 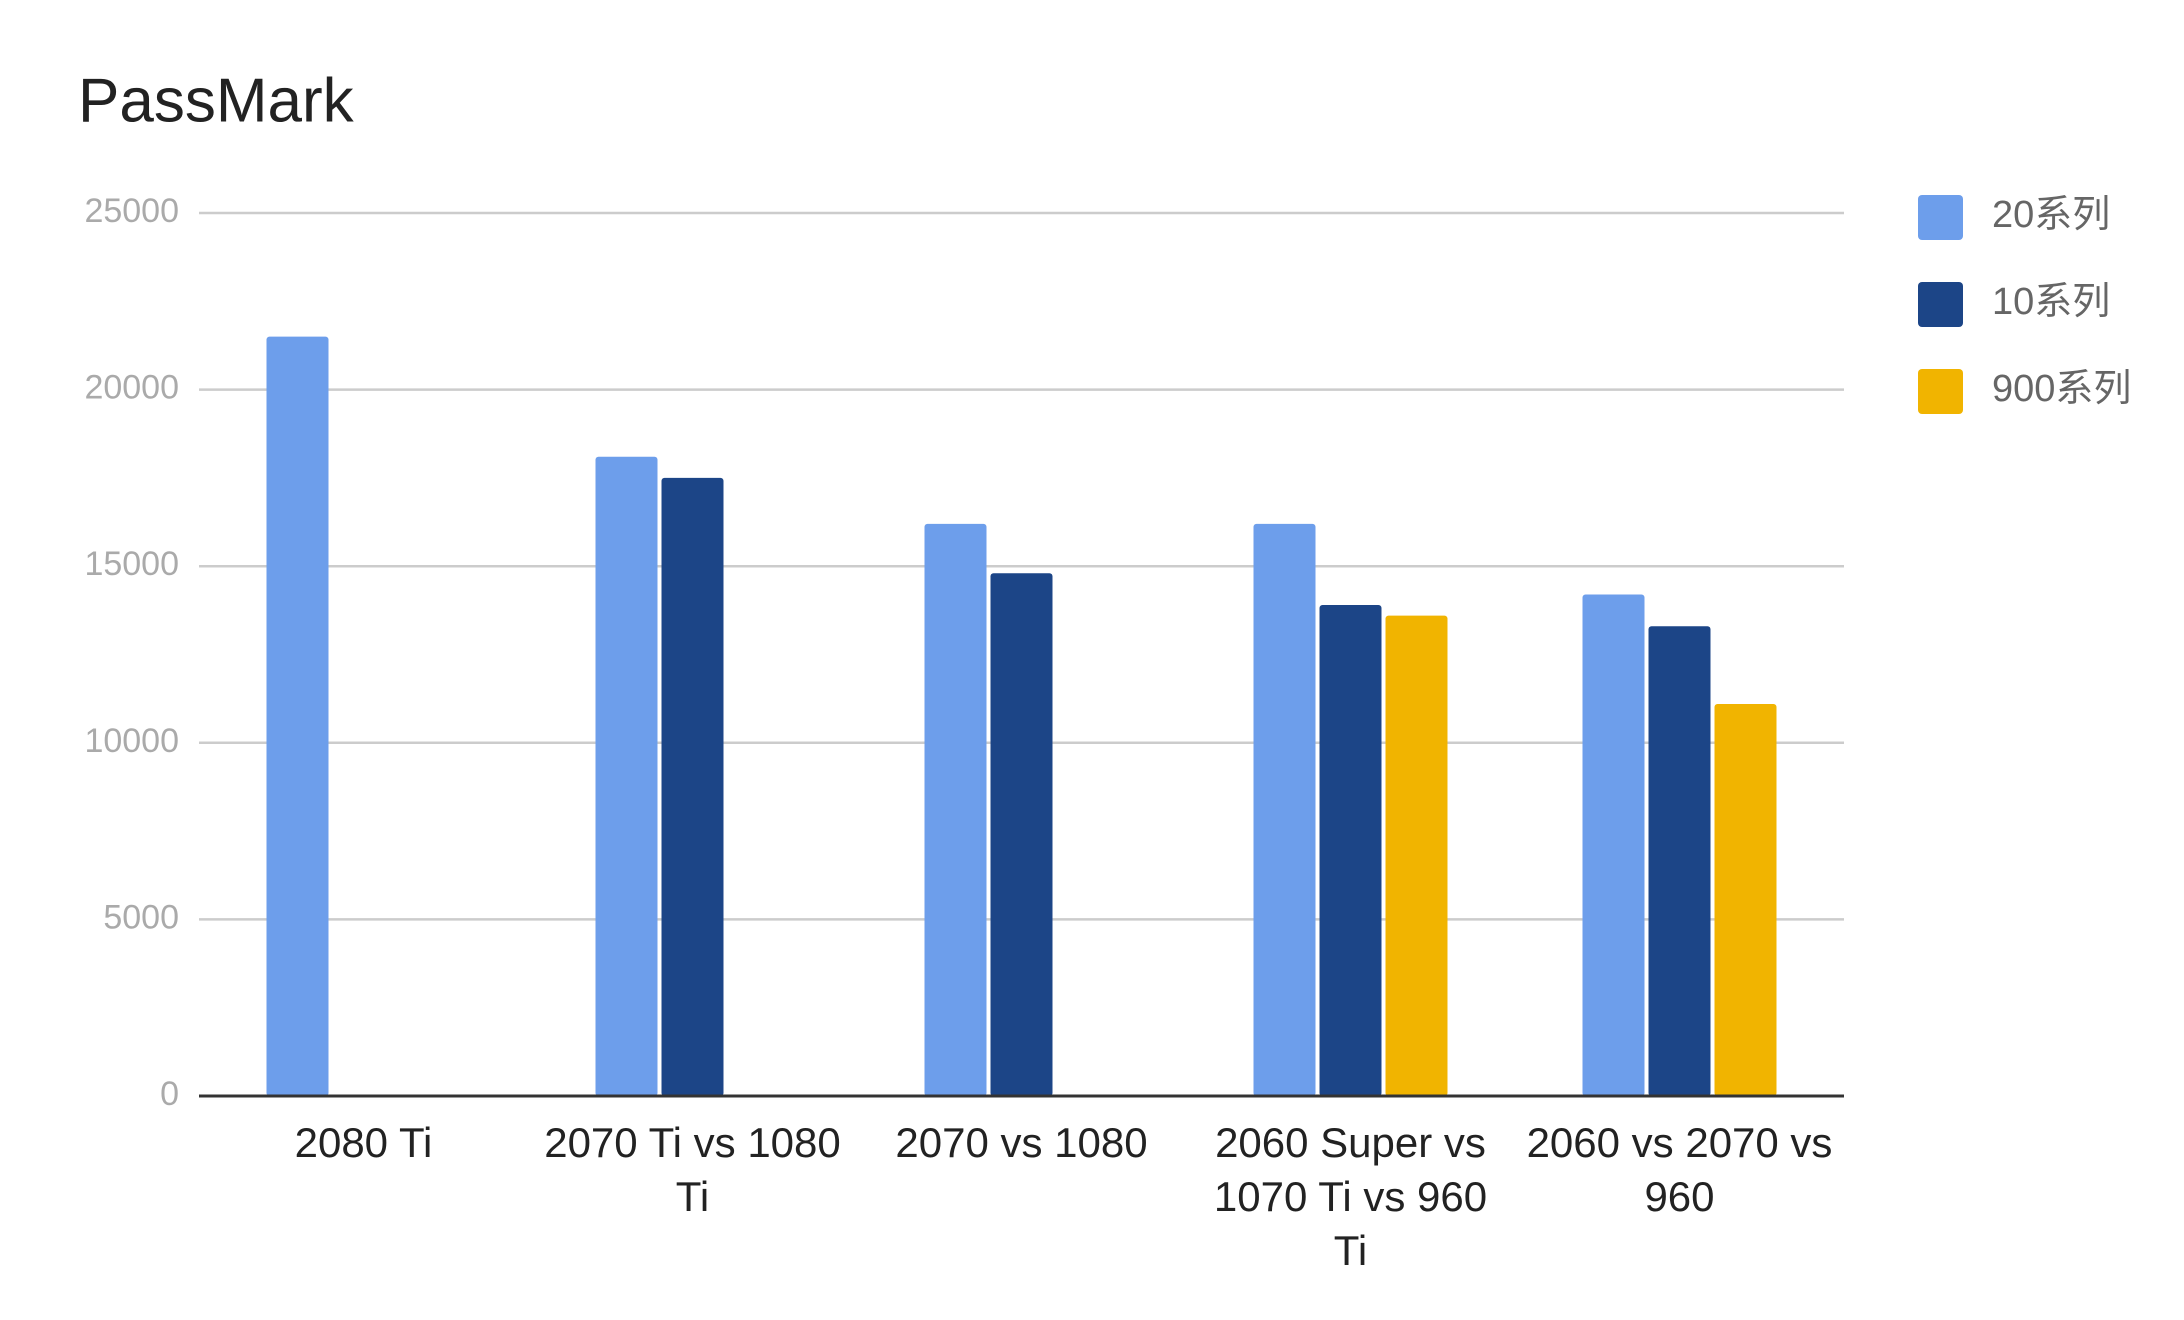 I want to click on x-tick-label: 2060 vs 2070 vs 960, so click(x=1679, y=1169).